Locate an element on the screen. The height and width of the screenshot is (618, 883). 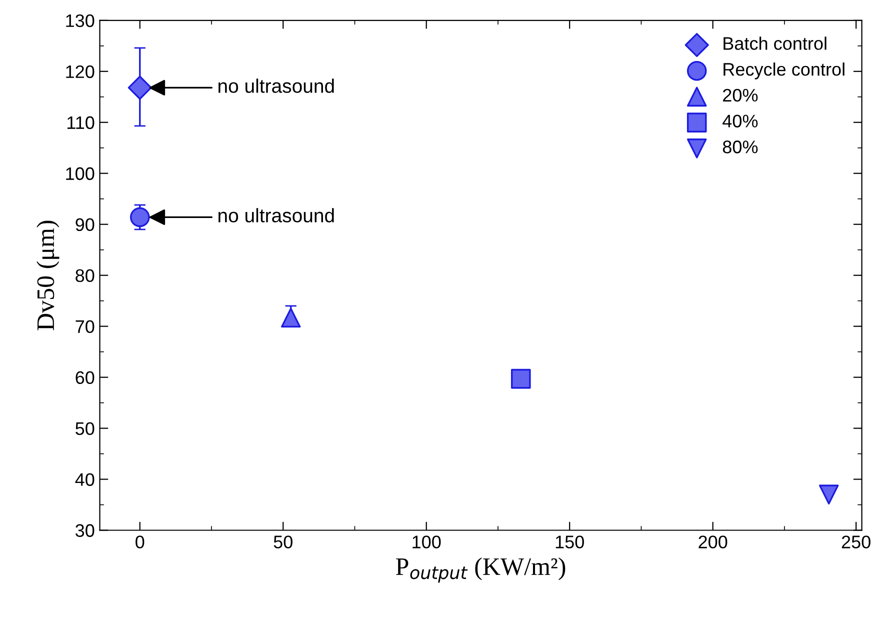
x-tick-label: 250 is located at coordinates (856, 542).